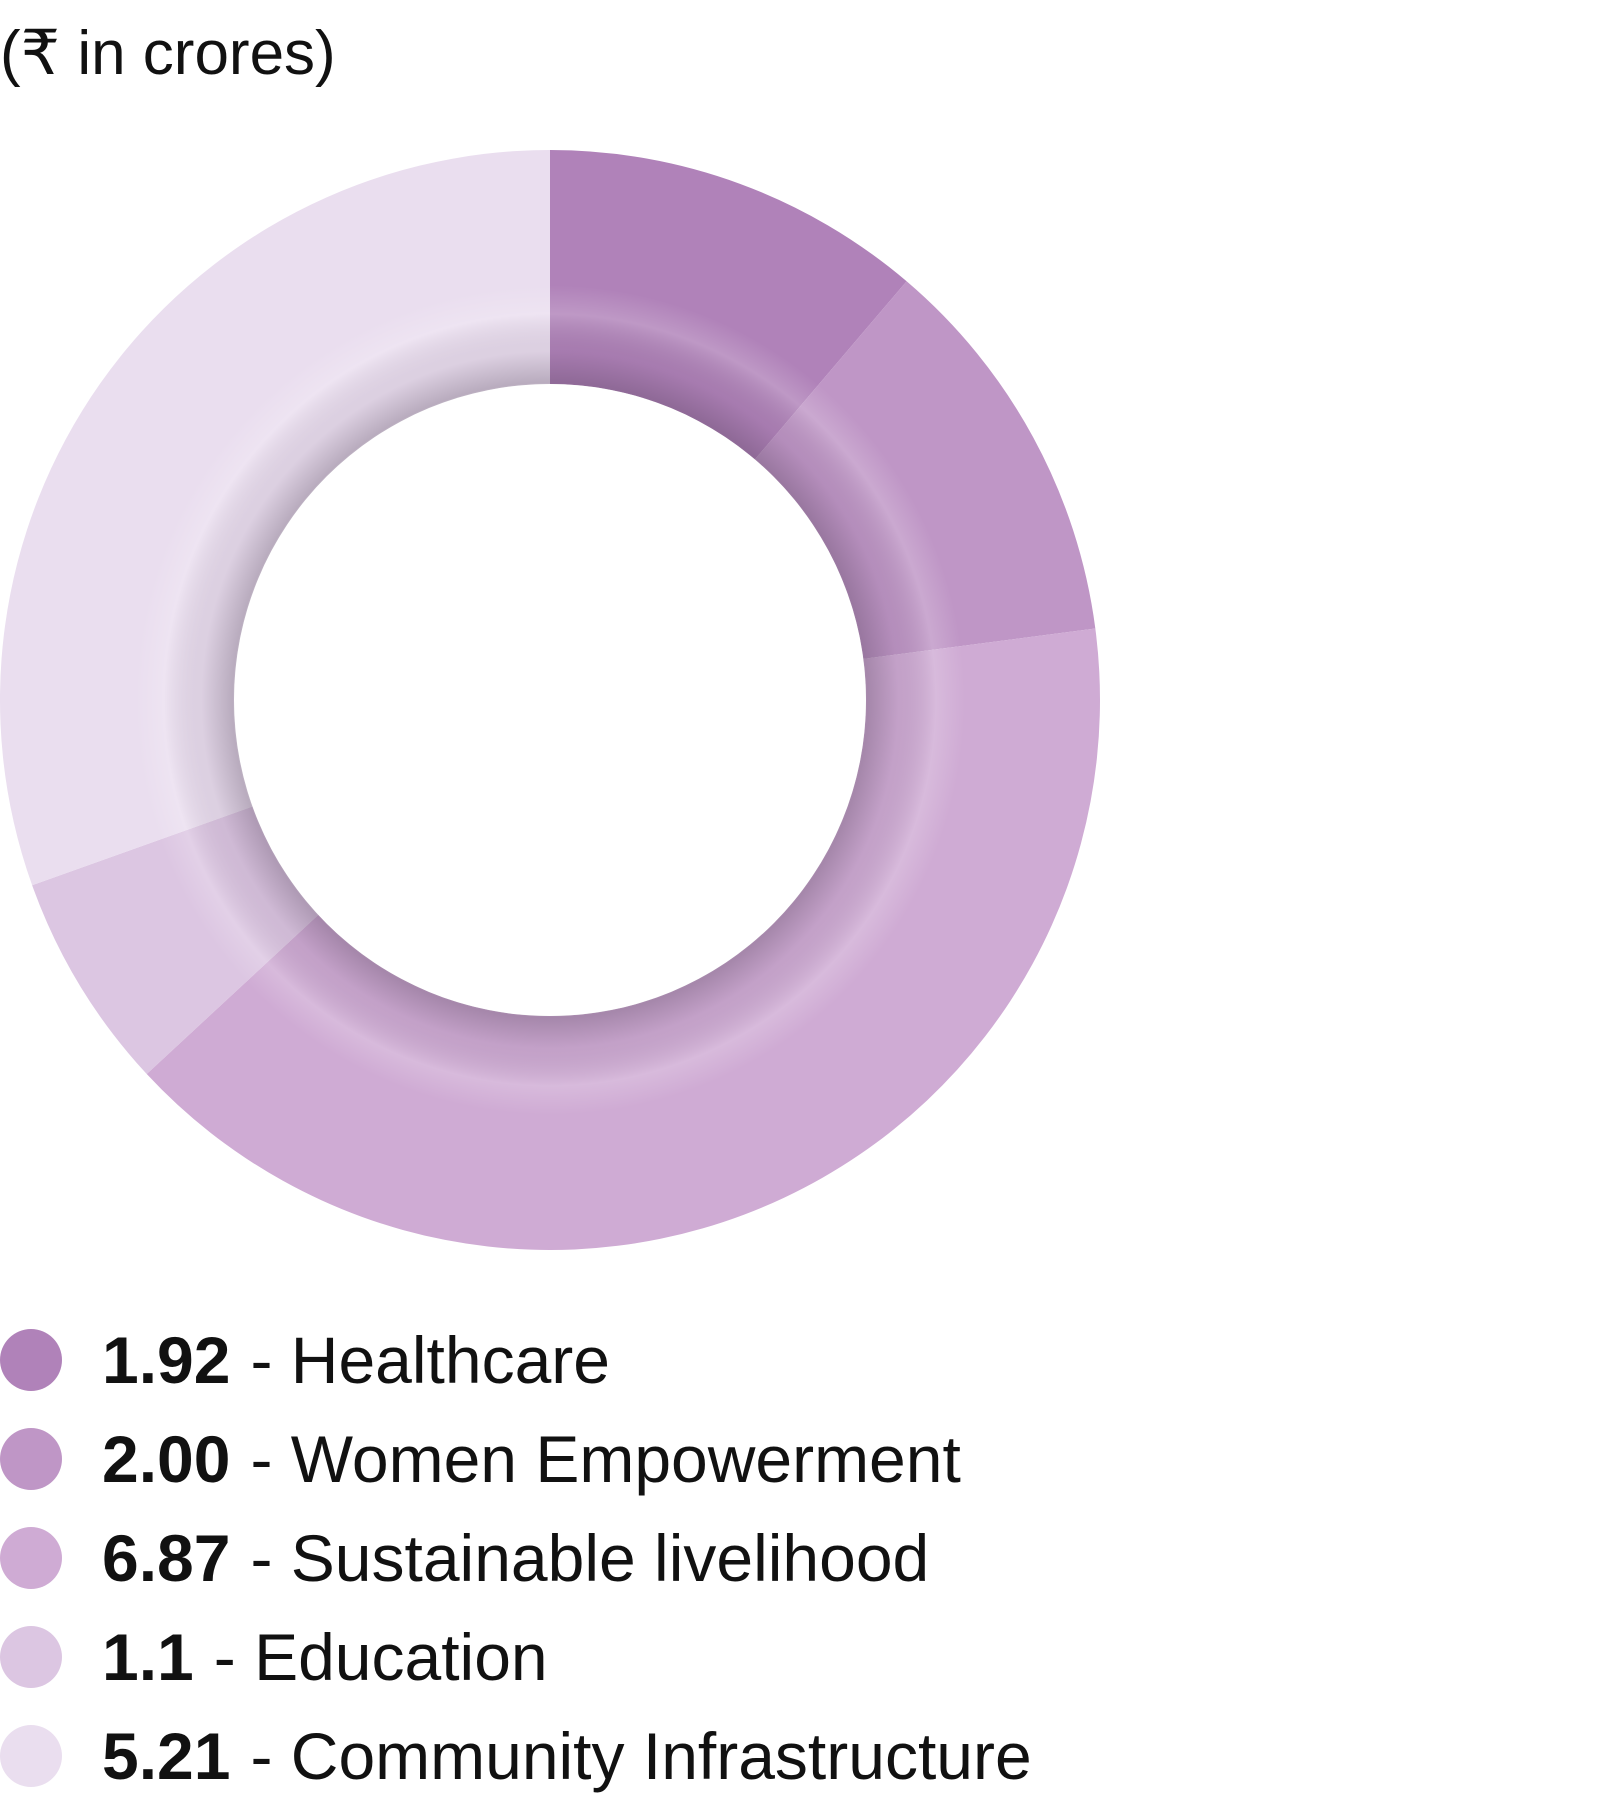 The height and width of the screenshot is (1806, 1604). I want to click on legend-label: - Women Empowerment, so click(605, 1458).